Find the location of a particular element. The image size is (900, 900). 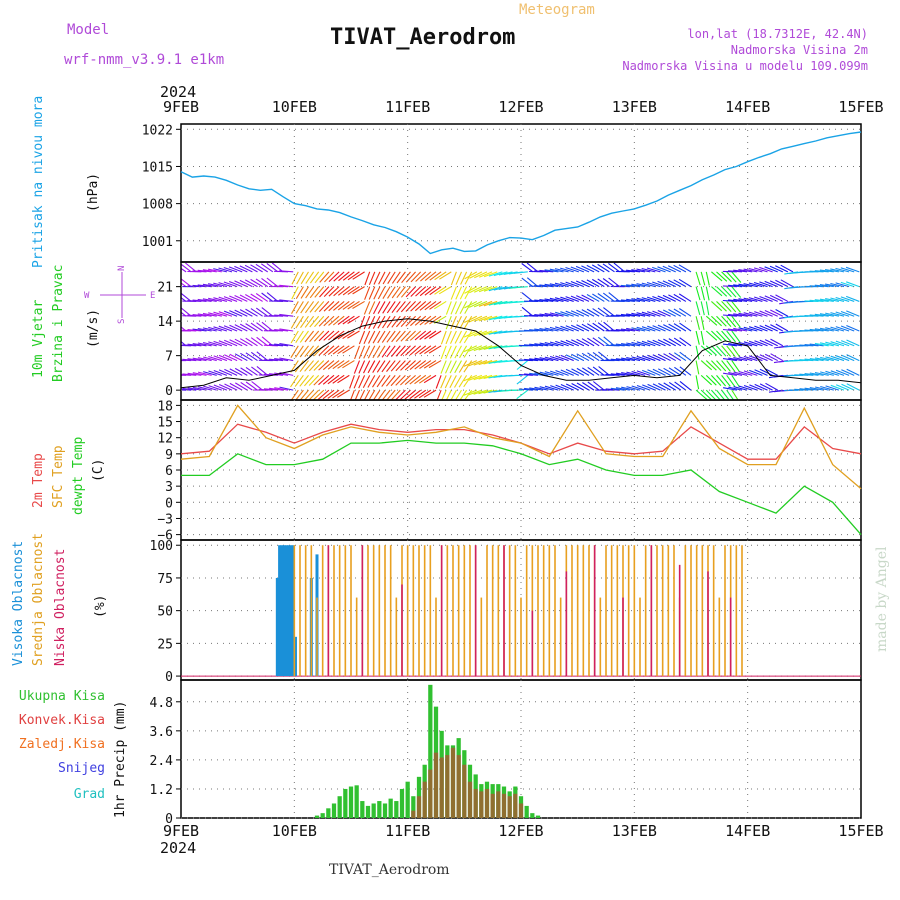

cloud-low-bar is located at coordinates (475, 611).